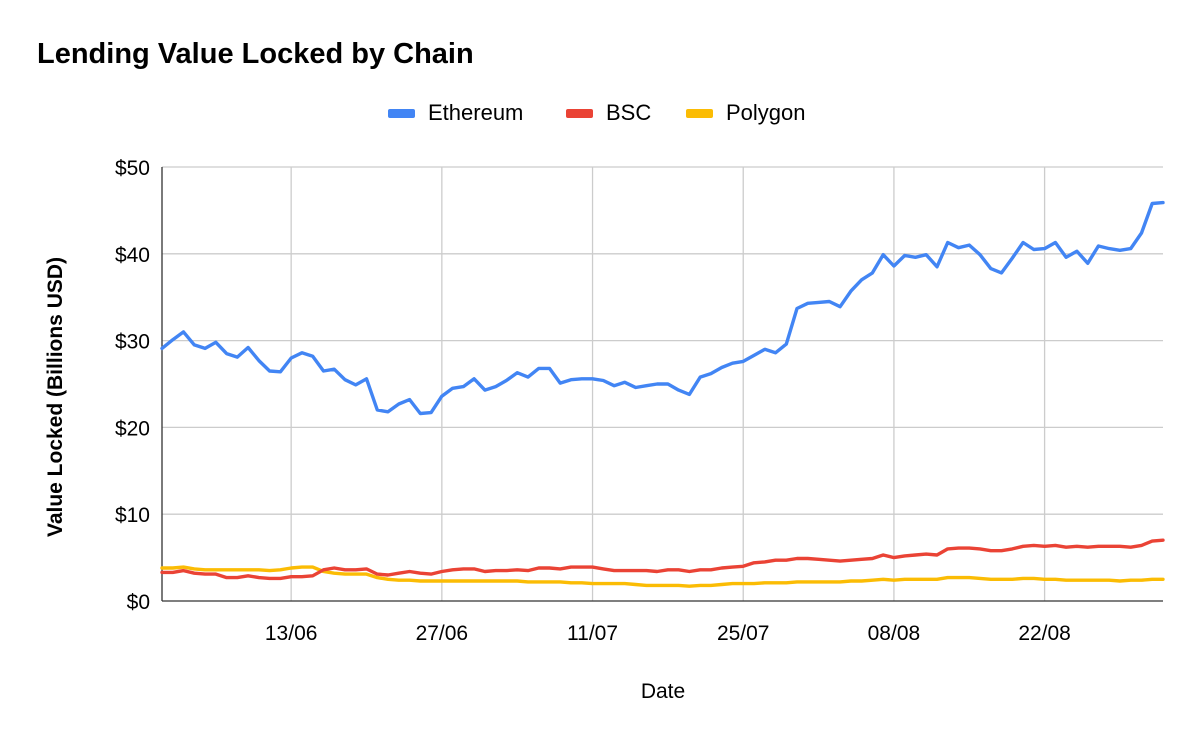 The width and height of the screenshot is (1200, 742). I want to click on y-tick-label: $20, so click(132, 428).